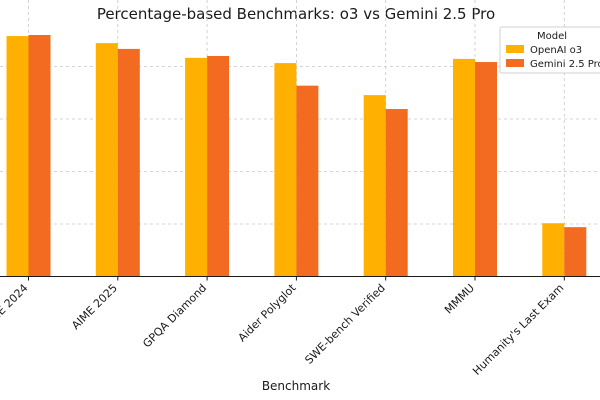  Describe the element at coordinates (552, 36) in the screenshot. I see `legend-title: Model` at that location.